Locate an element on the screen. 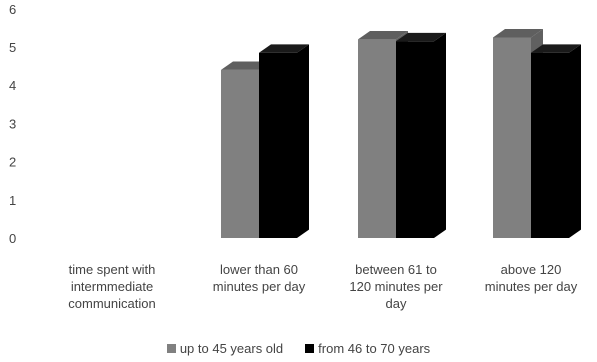 This screenshot has width=597, height=362. y-tick-label: 3 is located at coordinates (12, 123).